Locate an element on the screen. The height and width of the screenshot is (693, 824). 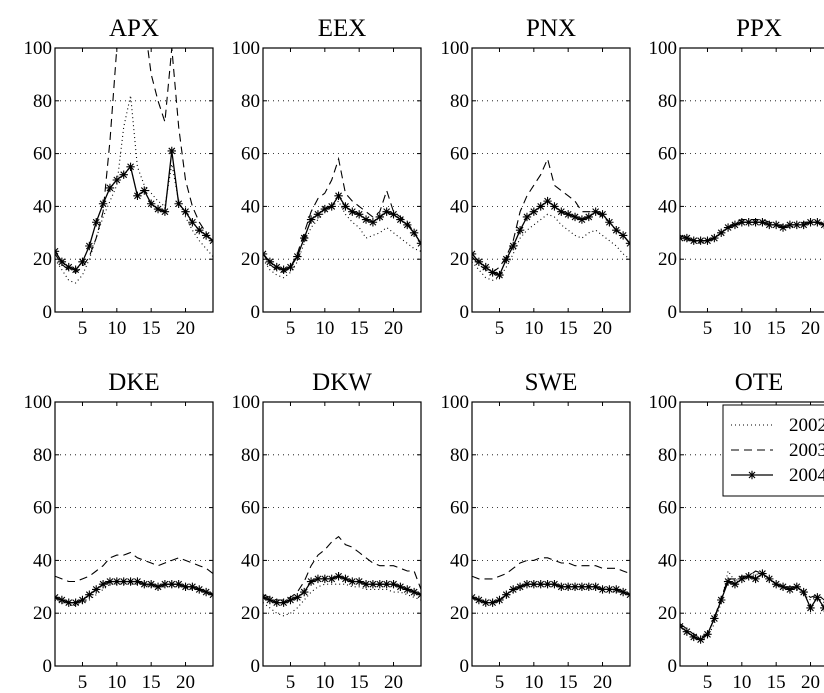
panel-title: DKW is located at coordinates (342, 382).